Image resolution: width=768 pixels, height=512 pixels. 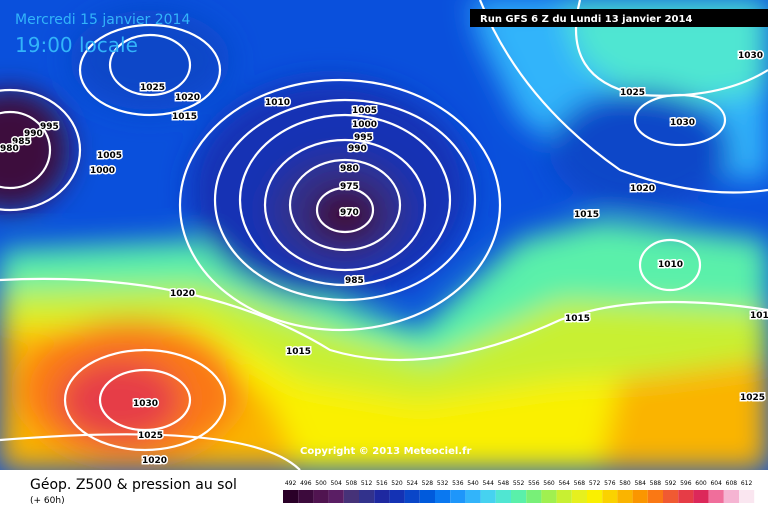 What do you see at coordinates (382, 483) in the screenshot?
I see `scale-label: 516` at bounding box center [382, 483].